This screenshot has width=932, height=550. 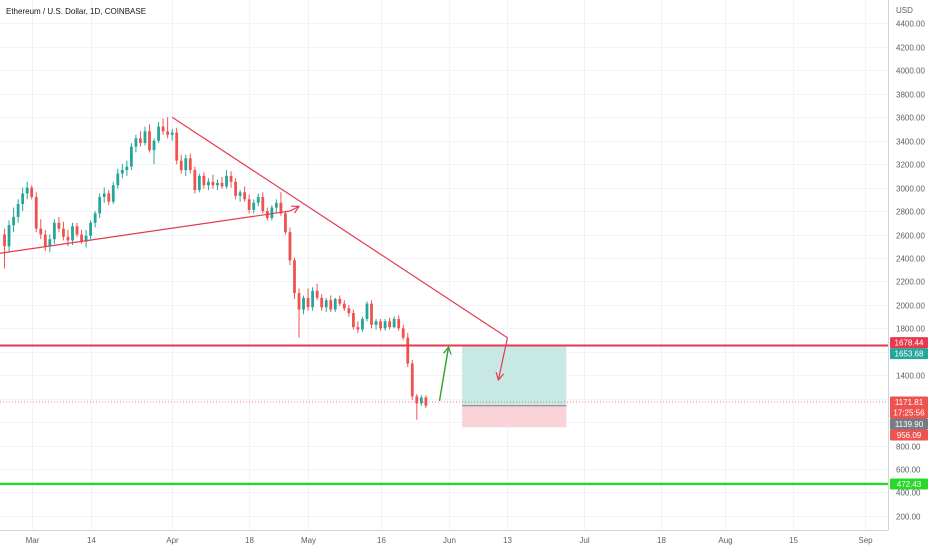 I want to click on badge-1171-label: 1171.81, so click(x=909, y=402).